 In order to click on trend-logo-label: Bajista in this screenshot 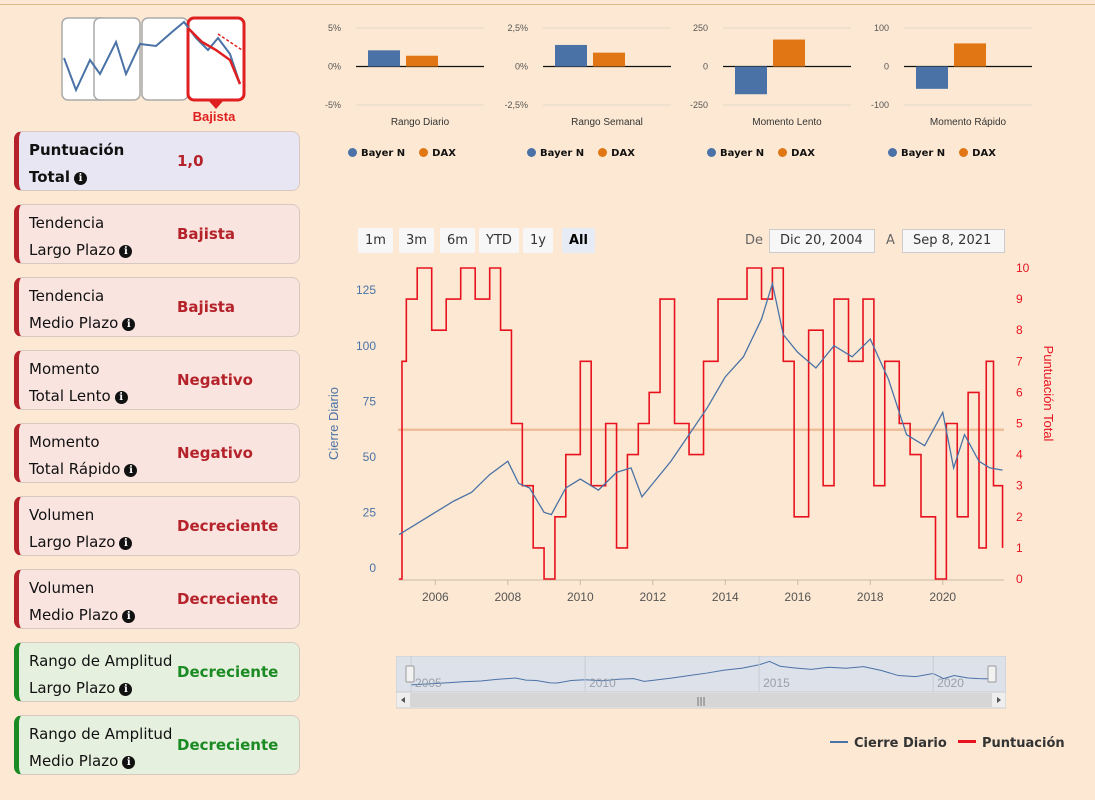, I will do `click(214, 116)`.